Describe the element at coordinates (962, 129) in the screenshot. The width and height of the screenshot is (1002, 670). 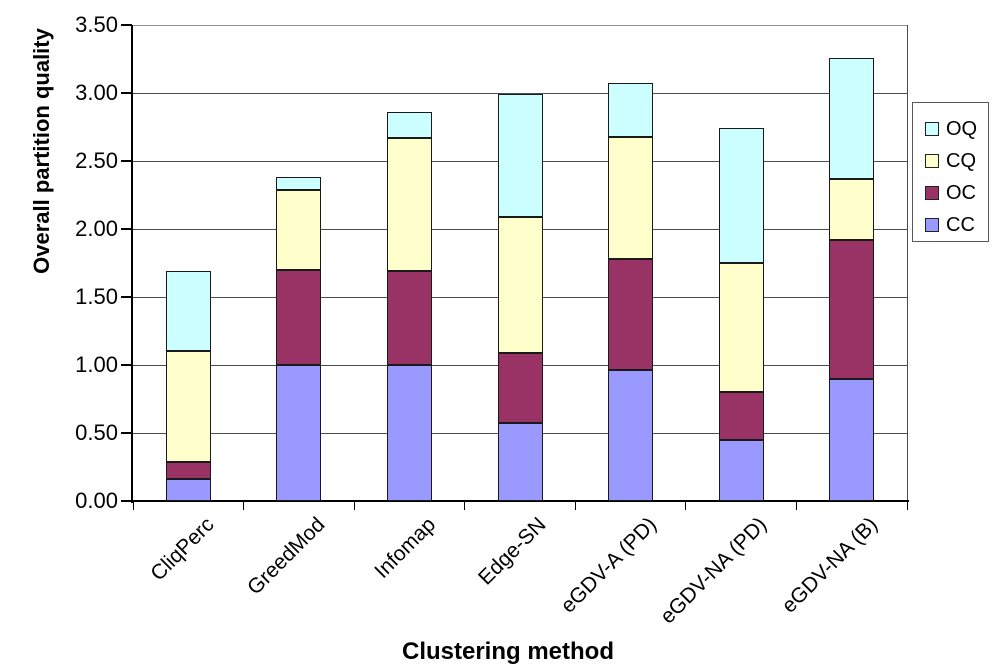
I see `legend-label: OQ` at that location.